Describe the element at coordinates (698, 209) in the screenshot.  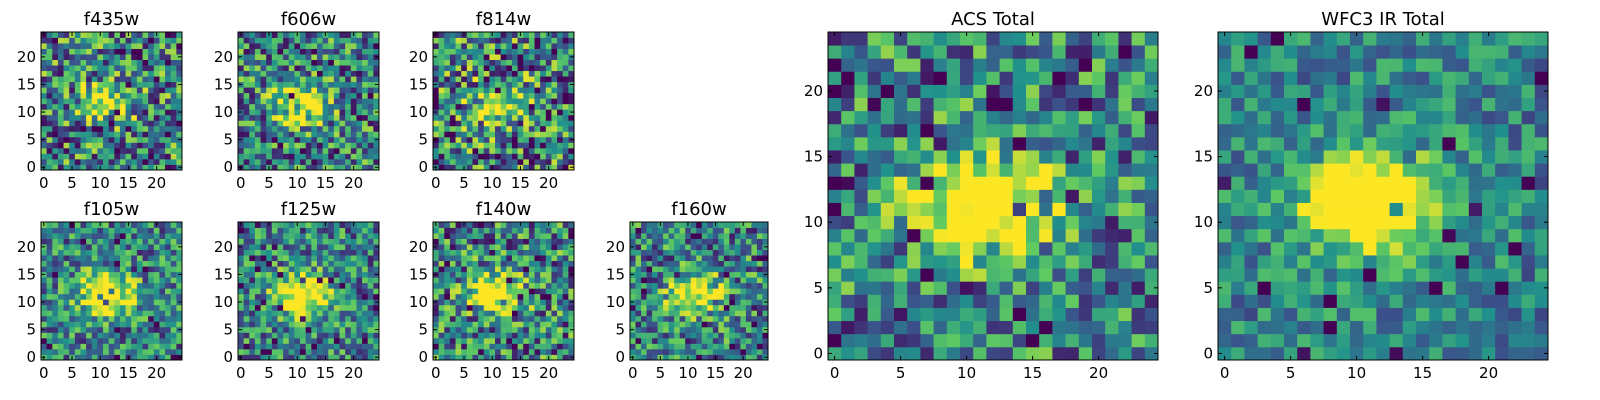
I see `panel-title: f160w` at that location.